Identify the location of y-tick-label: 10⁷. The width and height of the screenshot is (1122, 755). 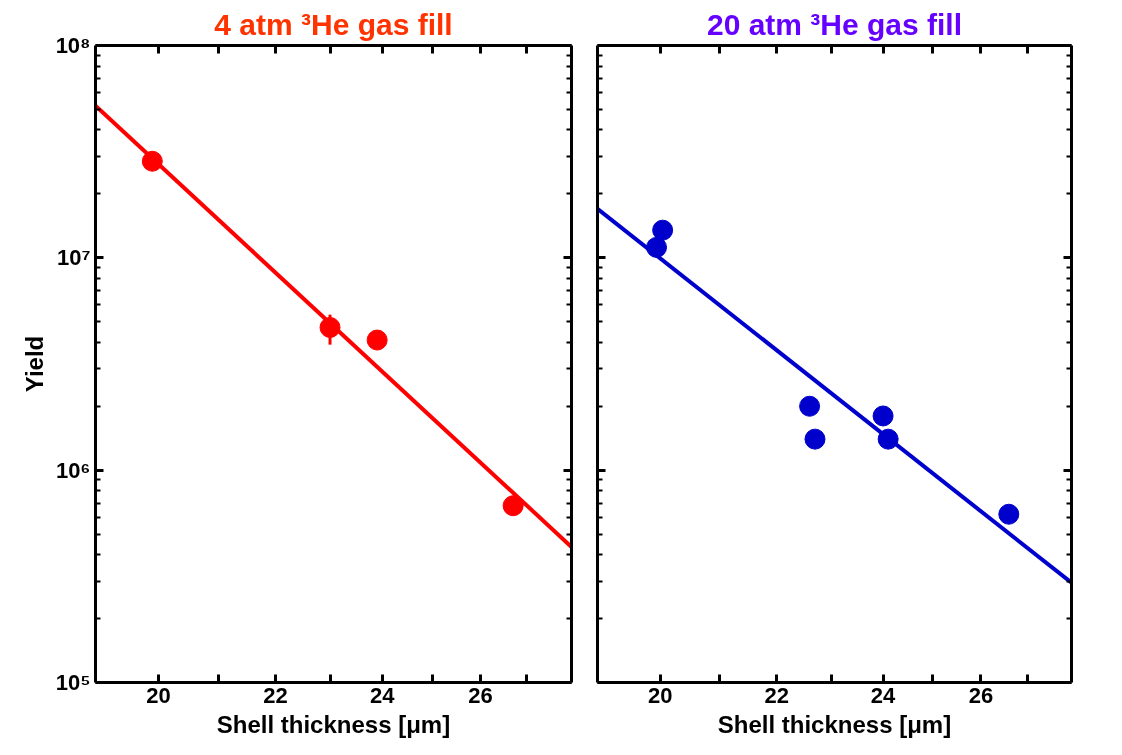
(73, 258).